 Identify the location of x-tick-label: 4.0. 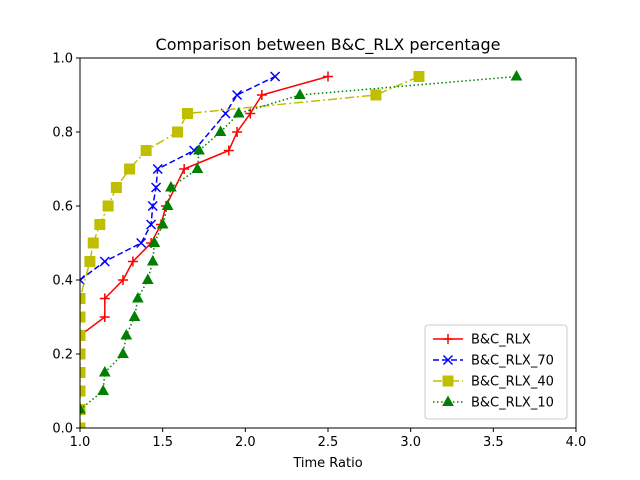
(576, 442).